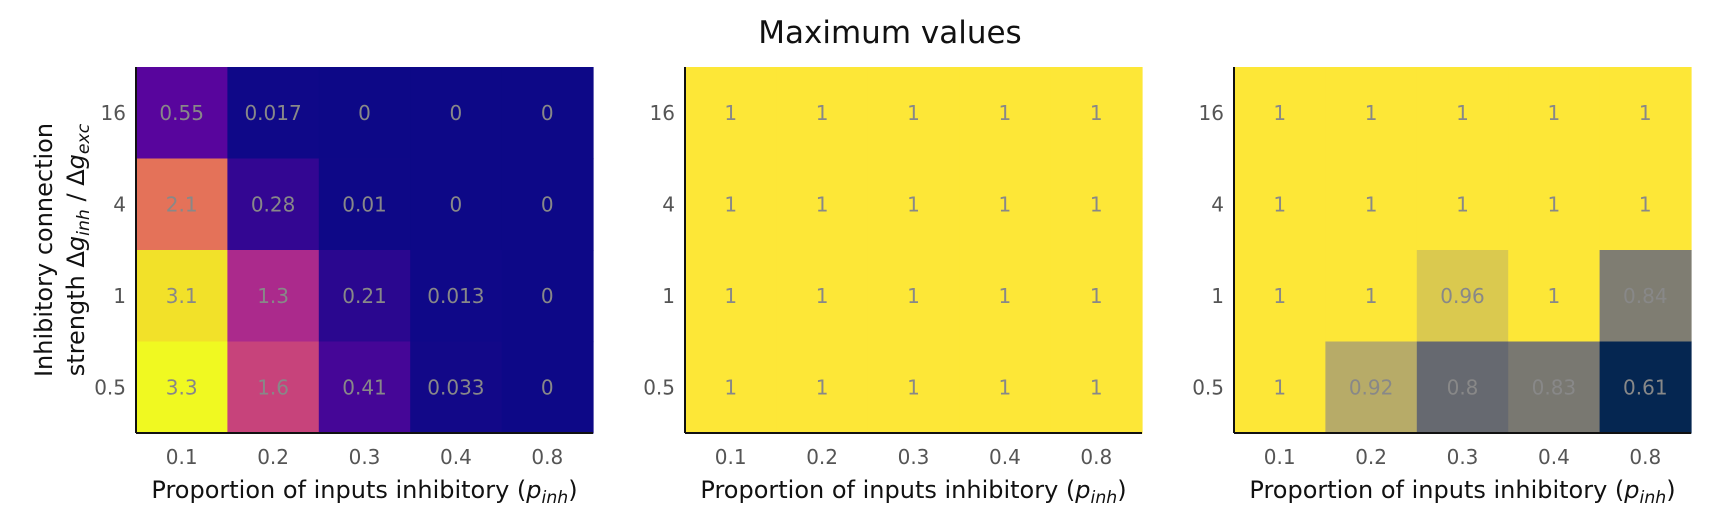 This screenshot has height=522, width=1713. What do you see at coordinates (364, 296) in the screenshot?
I see `cell-value-label: 0.21` at bounding box center [364, 296].